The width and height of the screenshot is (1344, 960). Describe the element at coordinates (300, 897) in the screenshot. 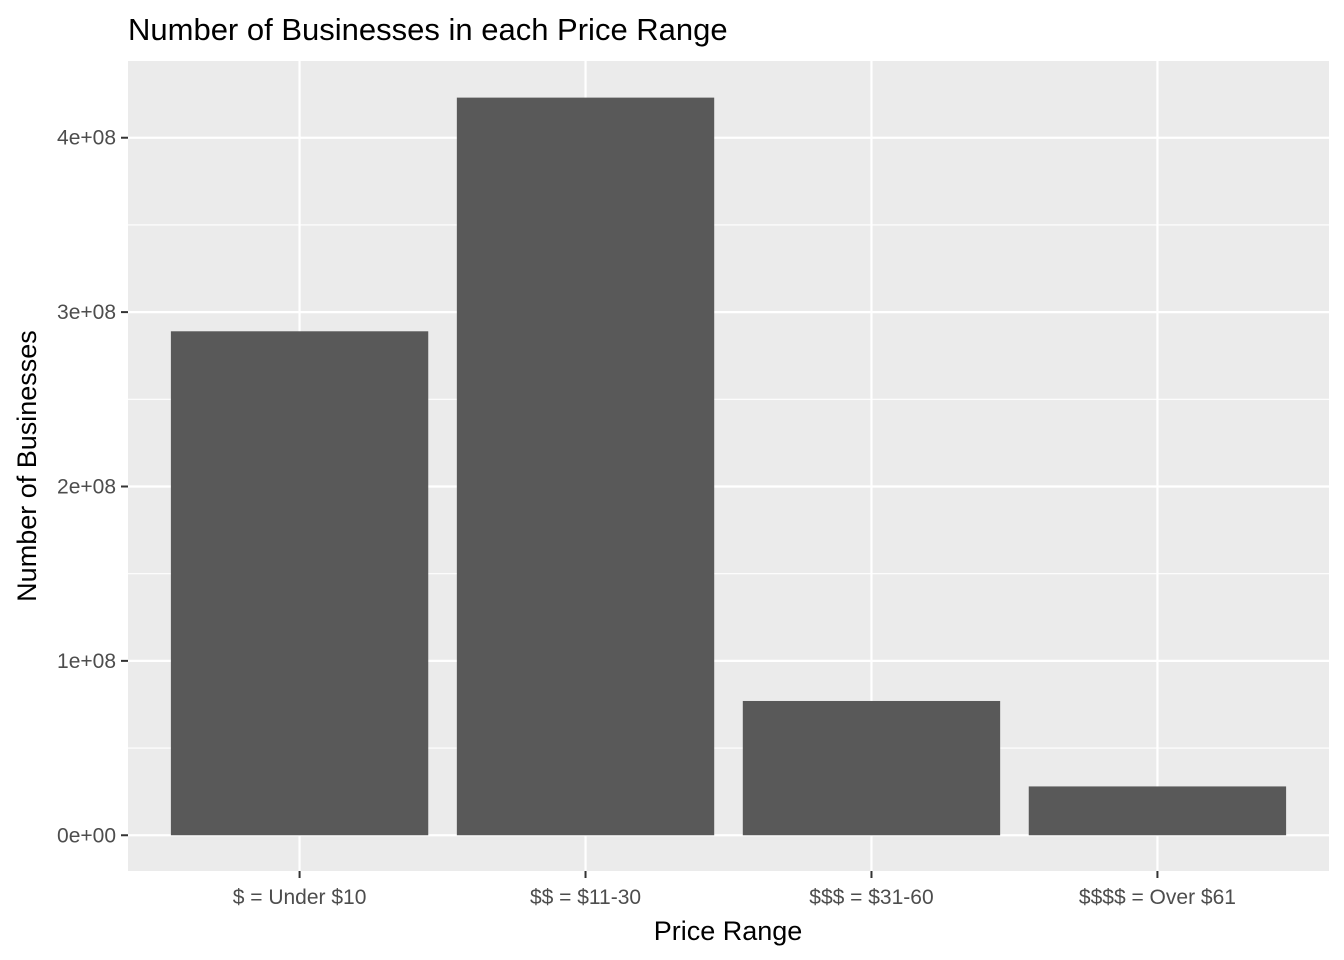

I see `x-tick-label: $ = Under $10` at that location.